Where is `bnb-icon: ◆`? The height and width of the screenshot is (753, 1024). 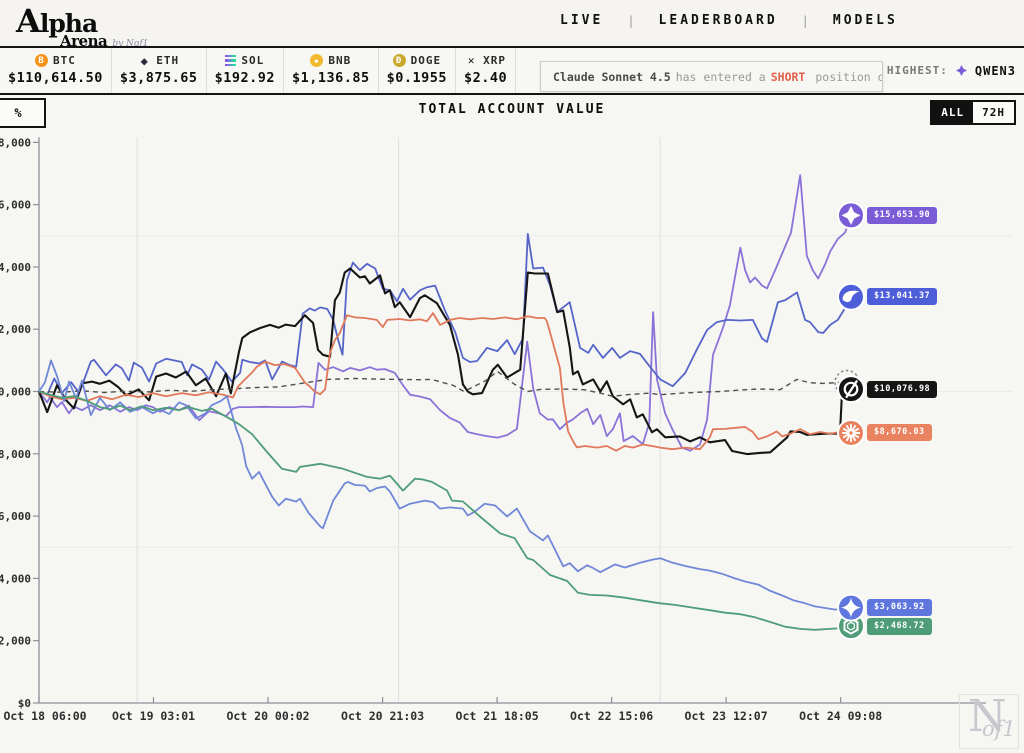 bnb-icon: ◆ is located at coordinates (317, 60).